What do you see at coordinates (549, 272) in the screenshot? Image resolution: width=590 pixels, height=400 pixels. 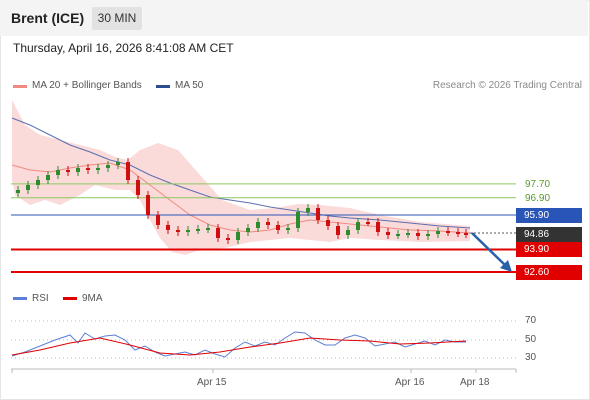 I see `support-2-tag: 92.60` at bounding box center [549, 272].